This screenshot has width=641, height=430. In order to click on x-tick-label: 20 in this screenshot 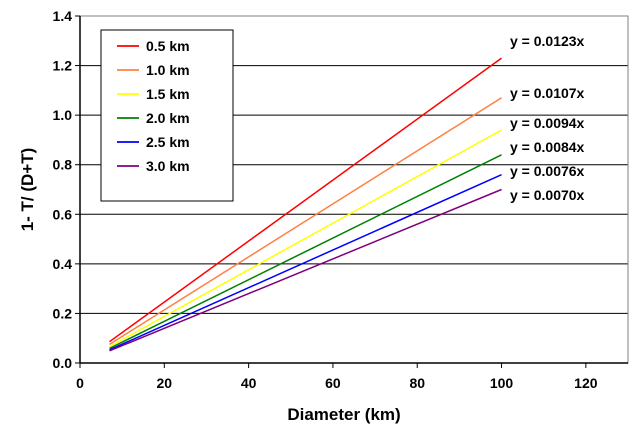, I will do `click(165, 383)`.